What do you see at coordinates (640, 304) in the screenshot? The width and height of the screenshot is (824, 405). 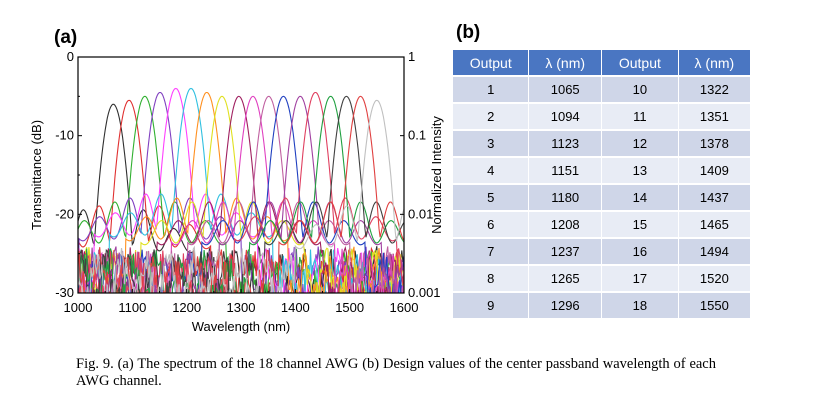 I see `table-cell: 18` at bounding box center [640, 304].